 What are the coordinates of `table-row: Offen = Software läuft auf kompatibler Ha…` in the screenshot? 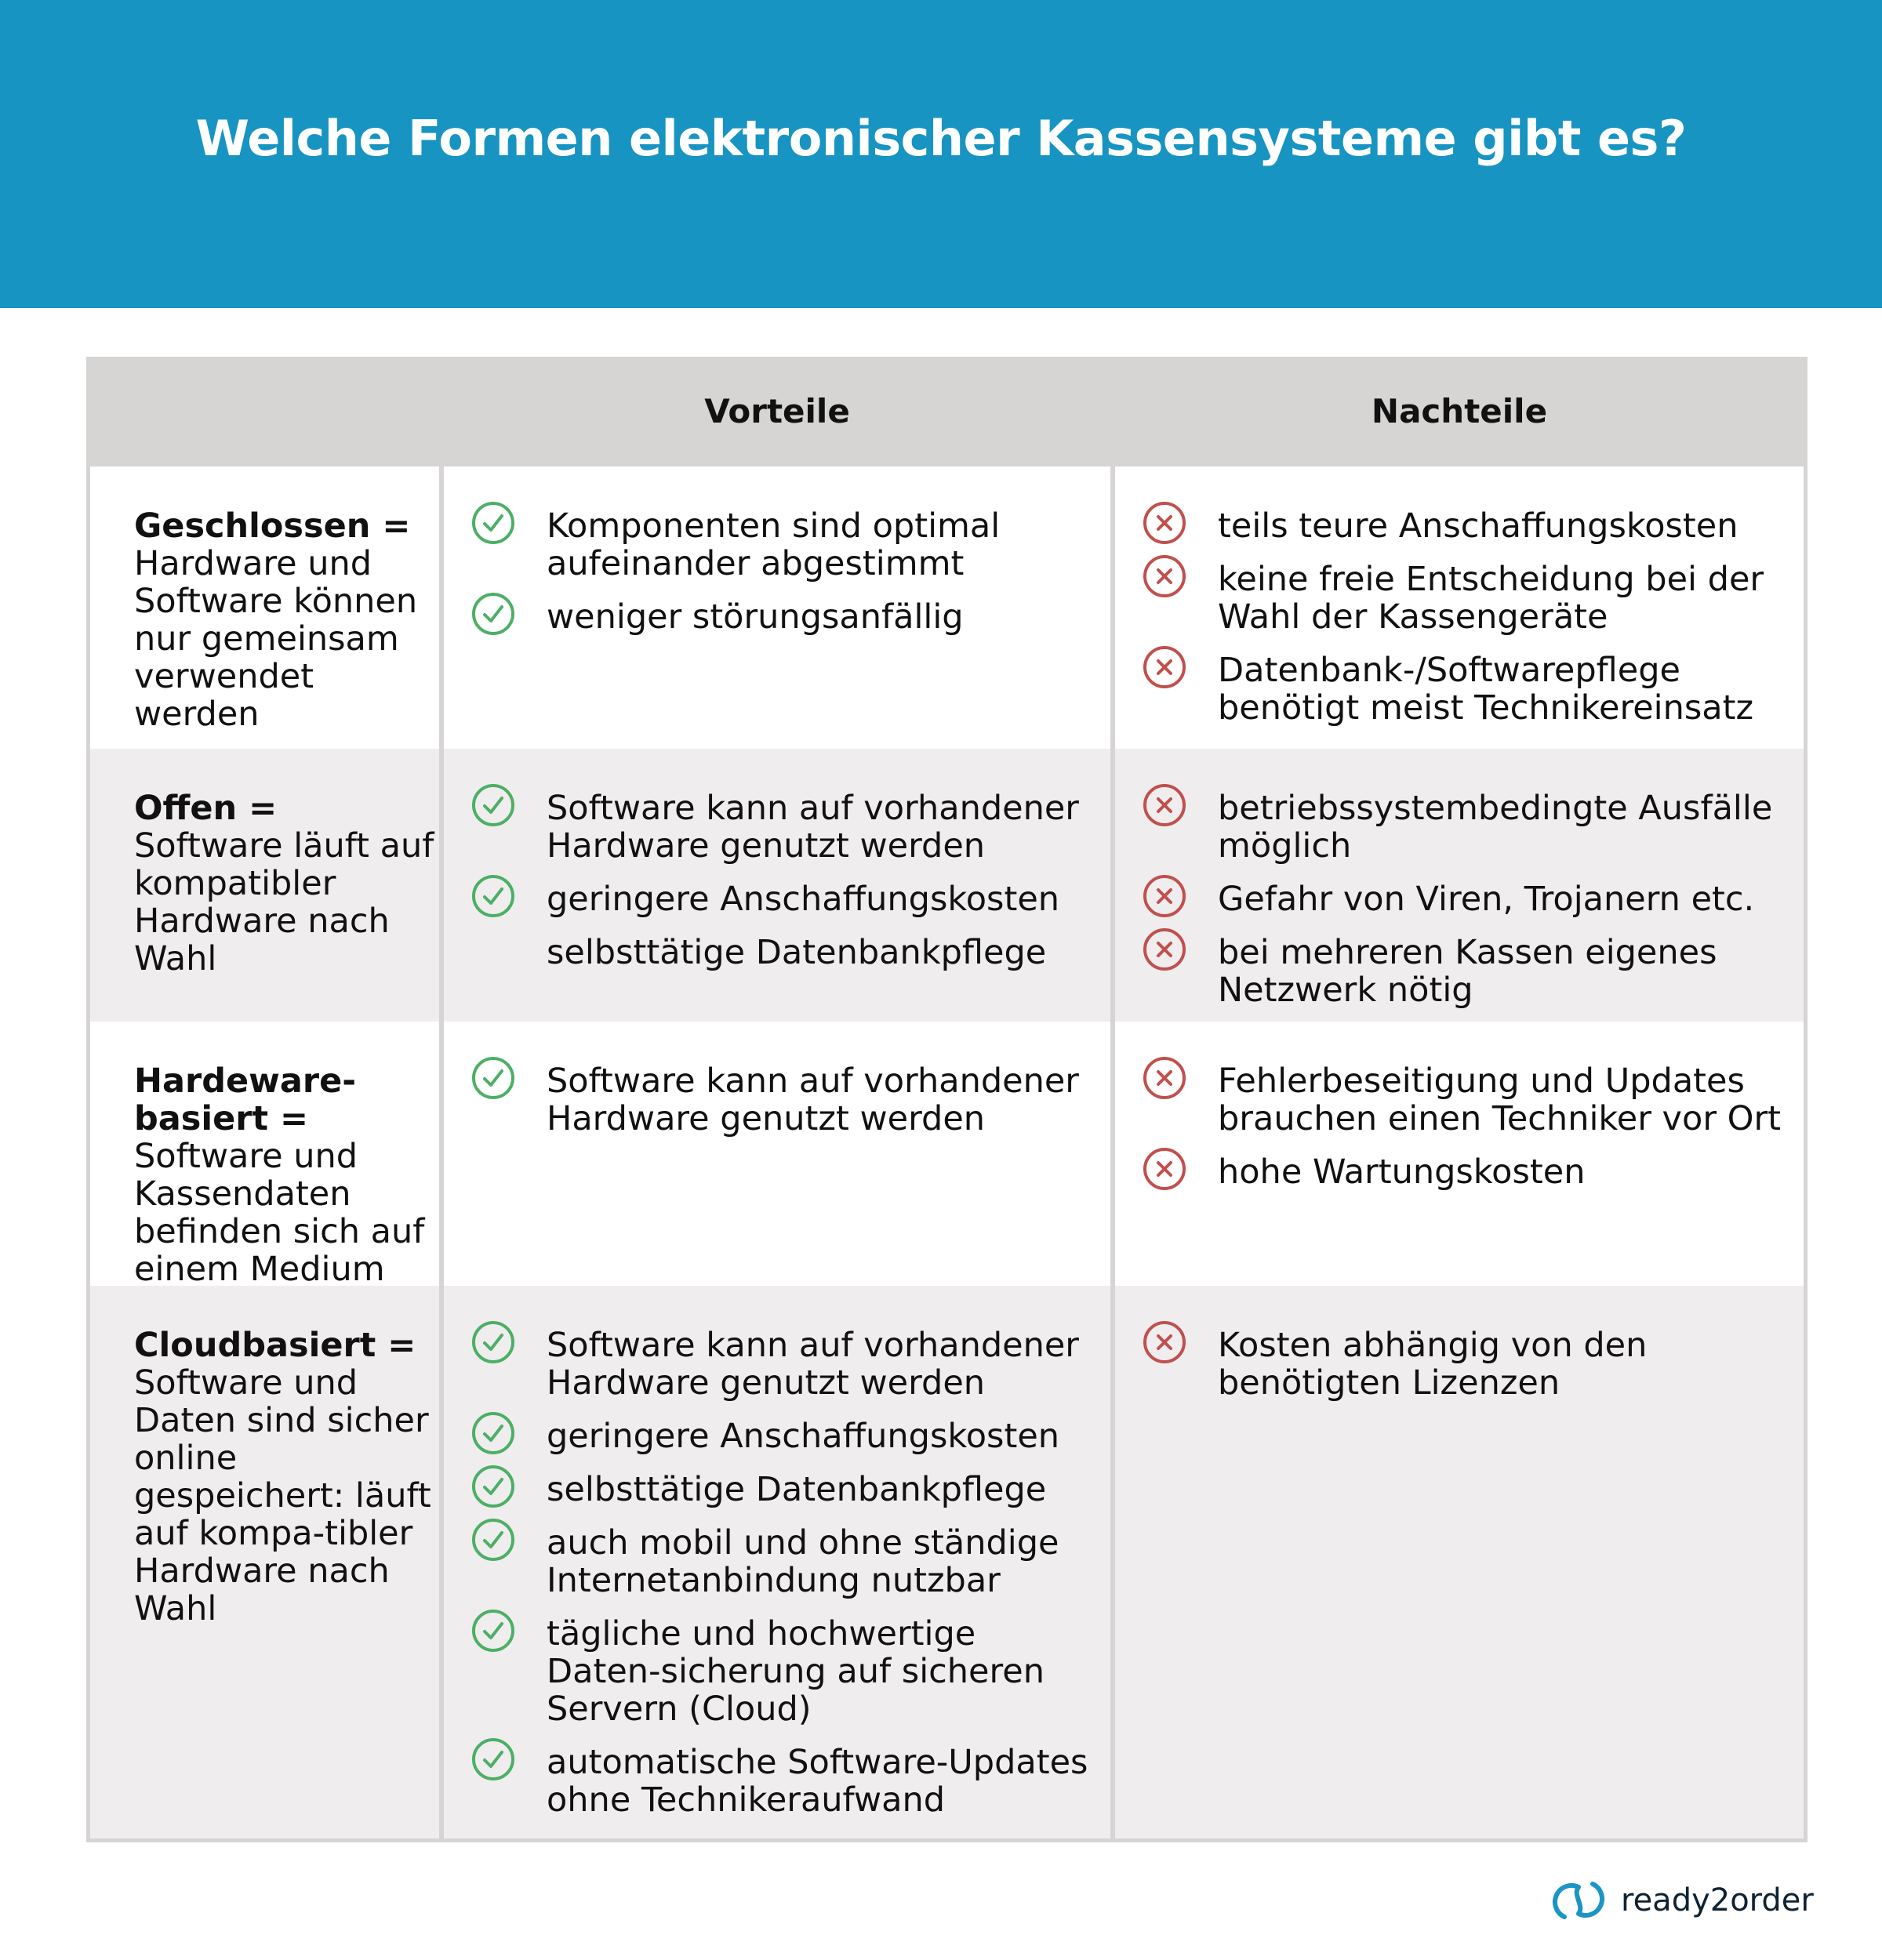 It's located at (947, 886).